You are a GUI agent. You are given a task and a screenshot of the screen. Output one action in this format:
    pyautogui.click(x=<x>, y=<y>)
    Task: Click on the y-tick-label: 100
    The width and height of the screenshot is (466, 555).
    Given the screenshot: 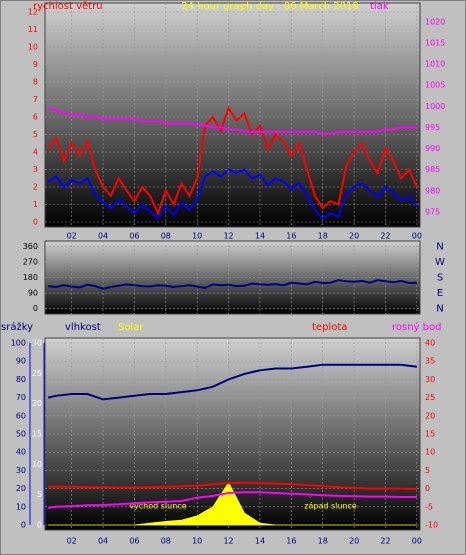 What is the action you would take?
    pyautogui.click(x=18, y=343)
    